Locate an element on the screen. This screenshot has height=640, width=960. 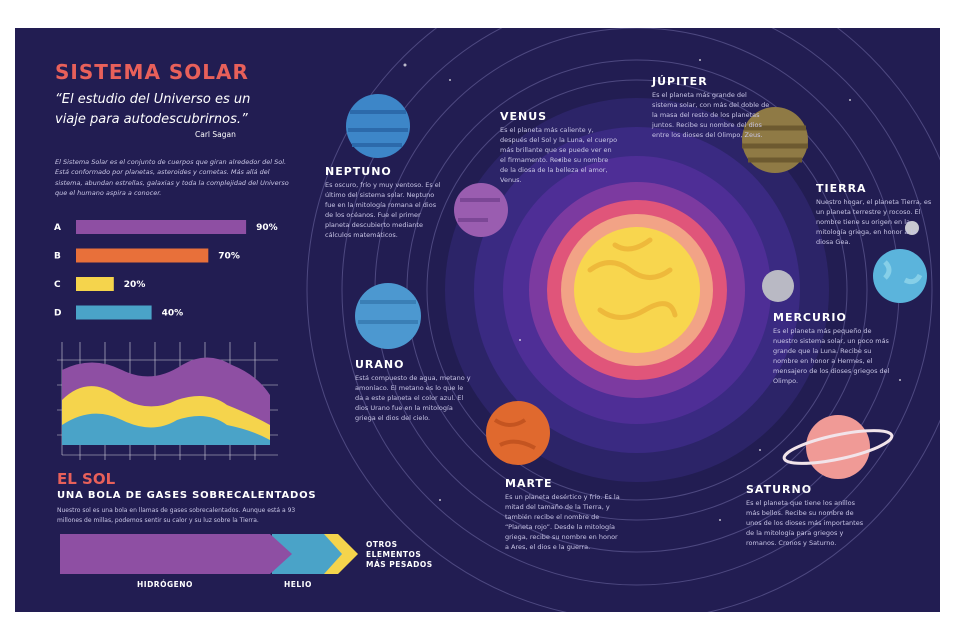
planet-name: URANO is located at coordinates (380, 364).